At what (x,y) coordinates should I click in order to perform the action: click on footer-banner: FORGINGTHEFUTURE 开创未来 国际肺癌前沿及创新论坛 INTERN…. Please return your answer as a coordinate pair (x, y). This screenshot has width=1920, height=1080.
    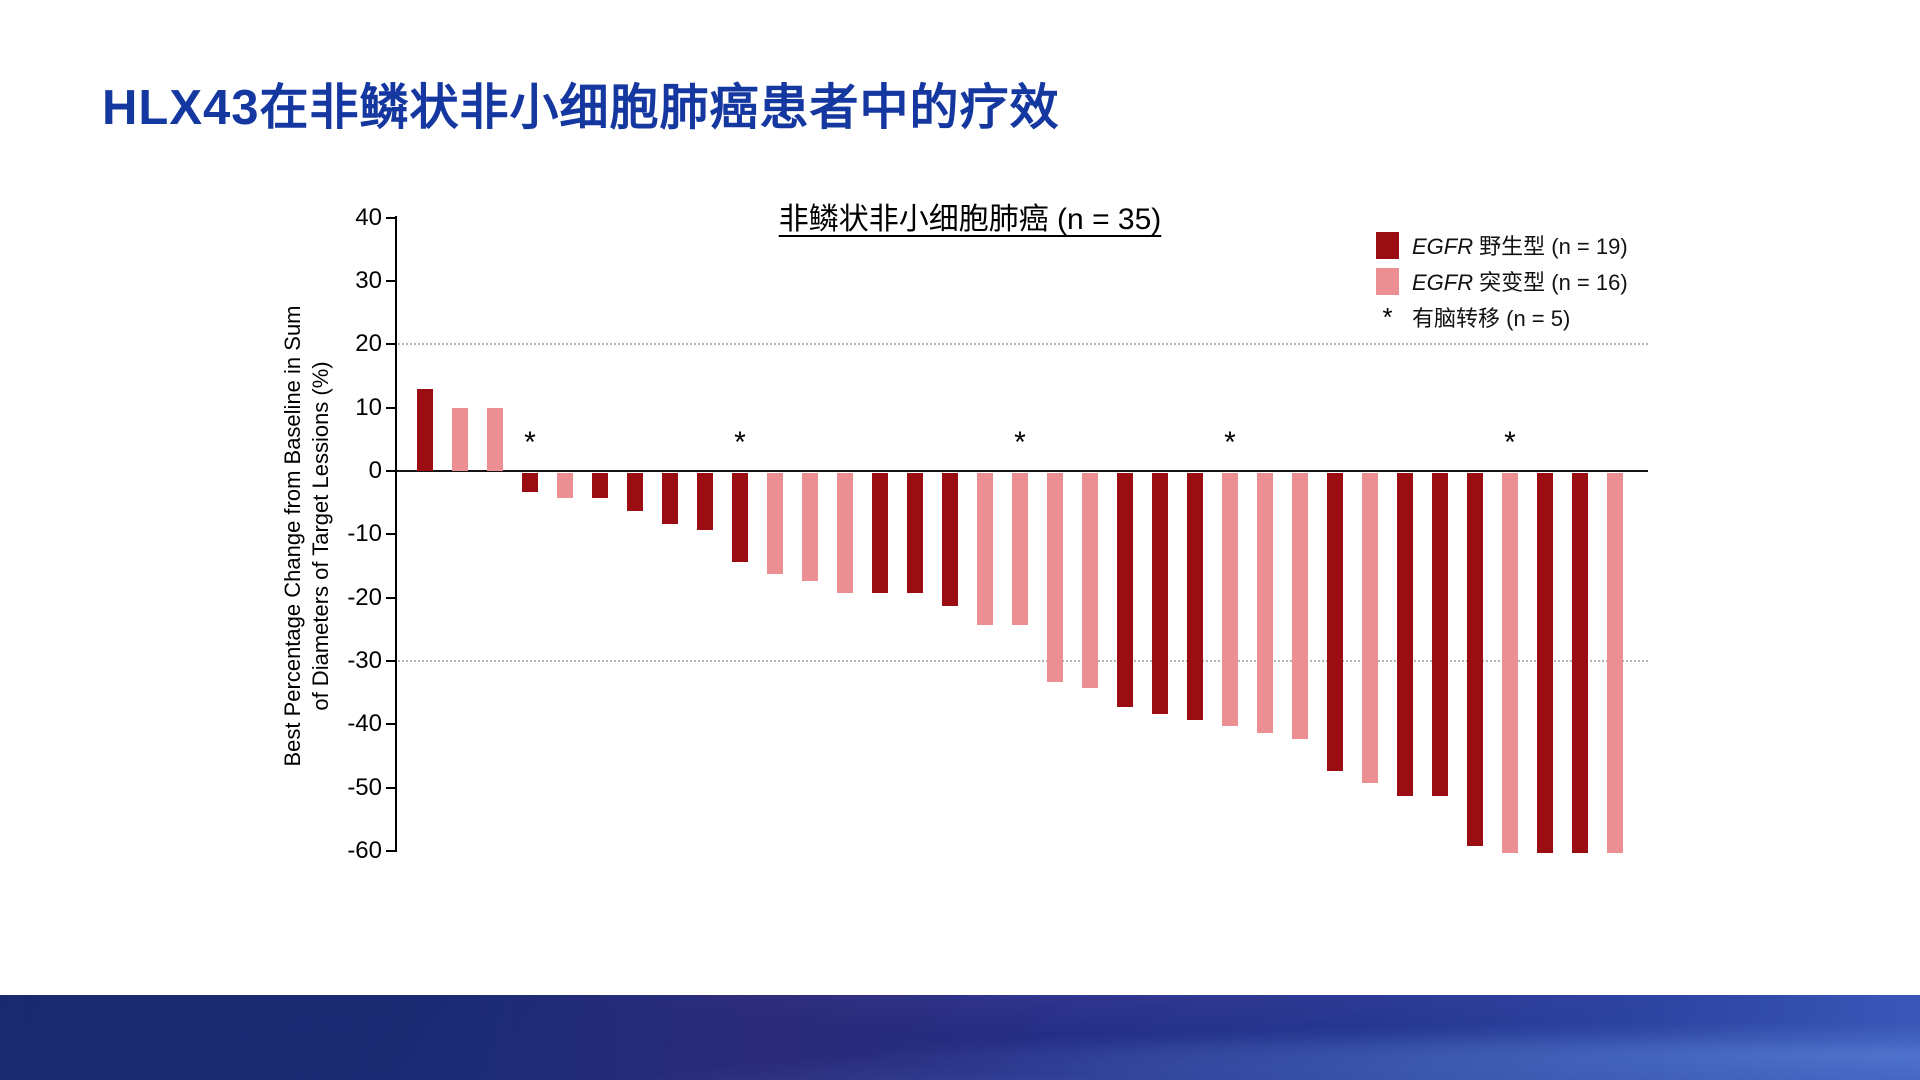
    Looking at the image, I should click on (960, 1037).